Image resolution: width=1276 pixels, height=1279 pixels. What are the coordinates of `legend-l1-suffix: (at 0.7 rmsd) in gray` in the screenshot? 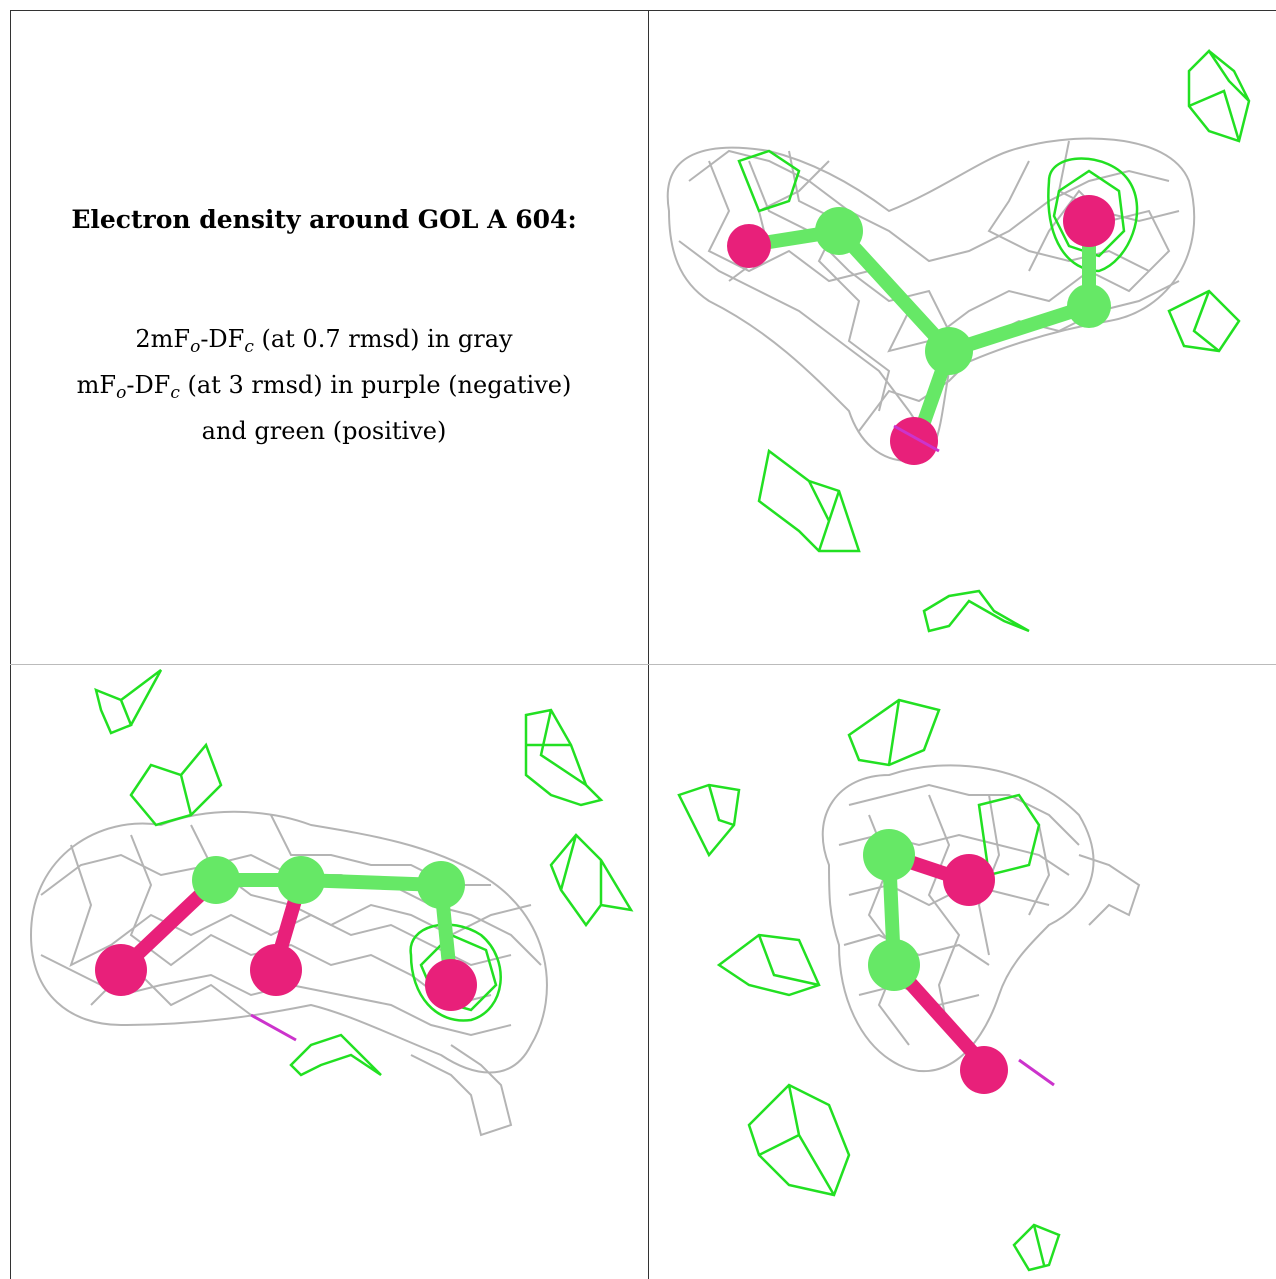 It's located at (383, 339).